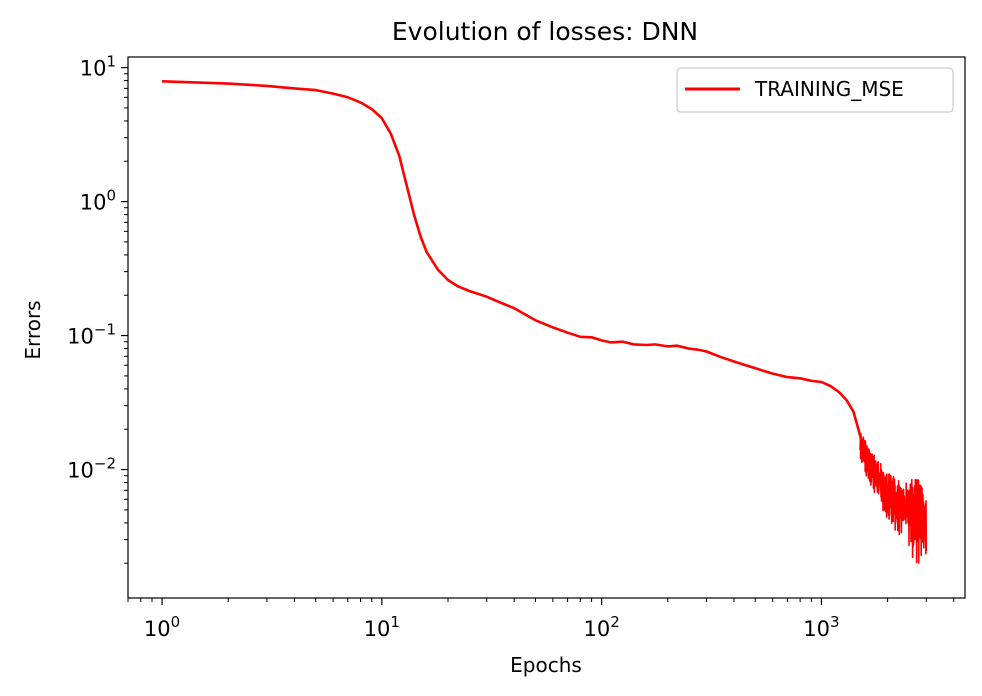 The image size is (982, 696). I want to click on x-axis-label: Epochs, so click(546, 665).